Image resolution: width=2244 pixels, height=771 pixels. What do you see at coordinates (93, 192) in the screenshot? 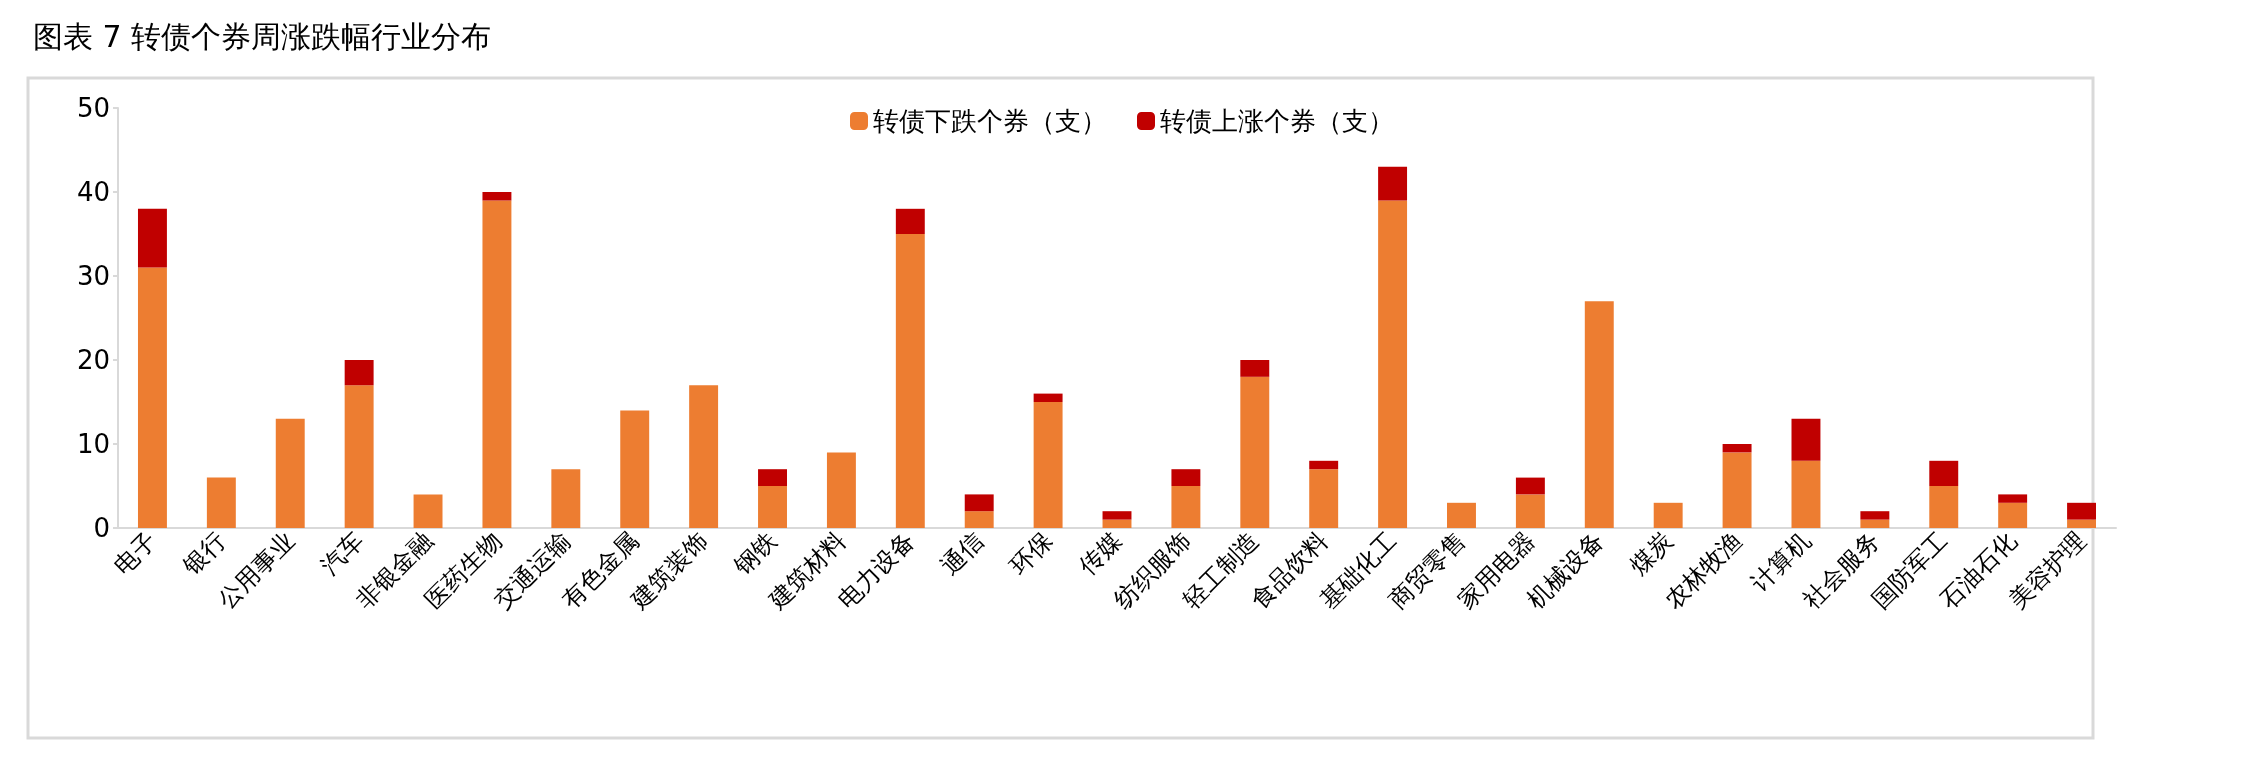
I see `y-tick-label: 40` at bounding box center [93, 192].